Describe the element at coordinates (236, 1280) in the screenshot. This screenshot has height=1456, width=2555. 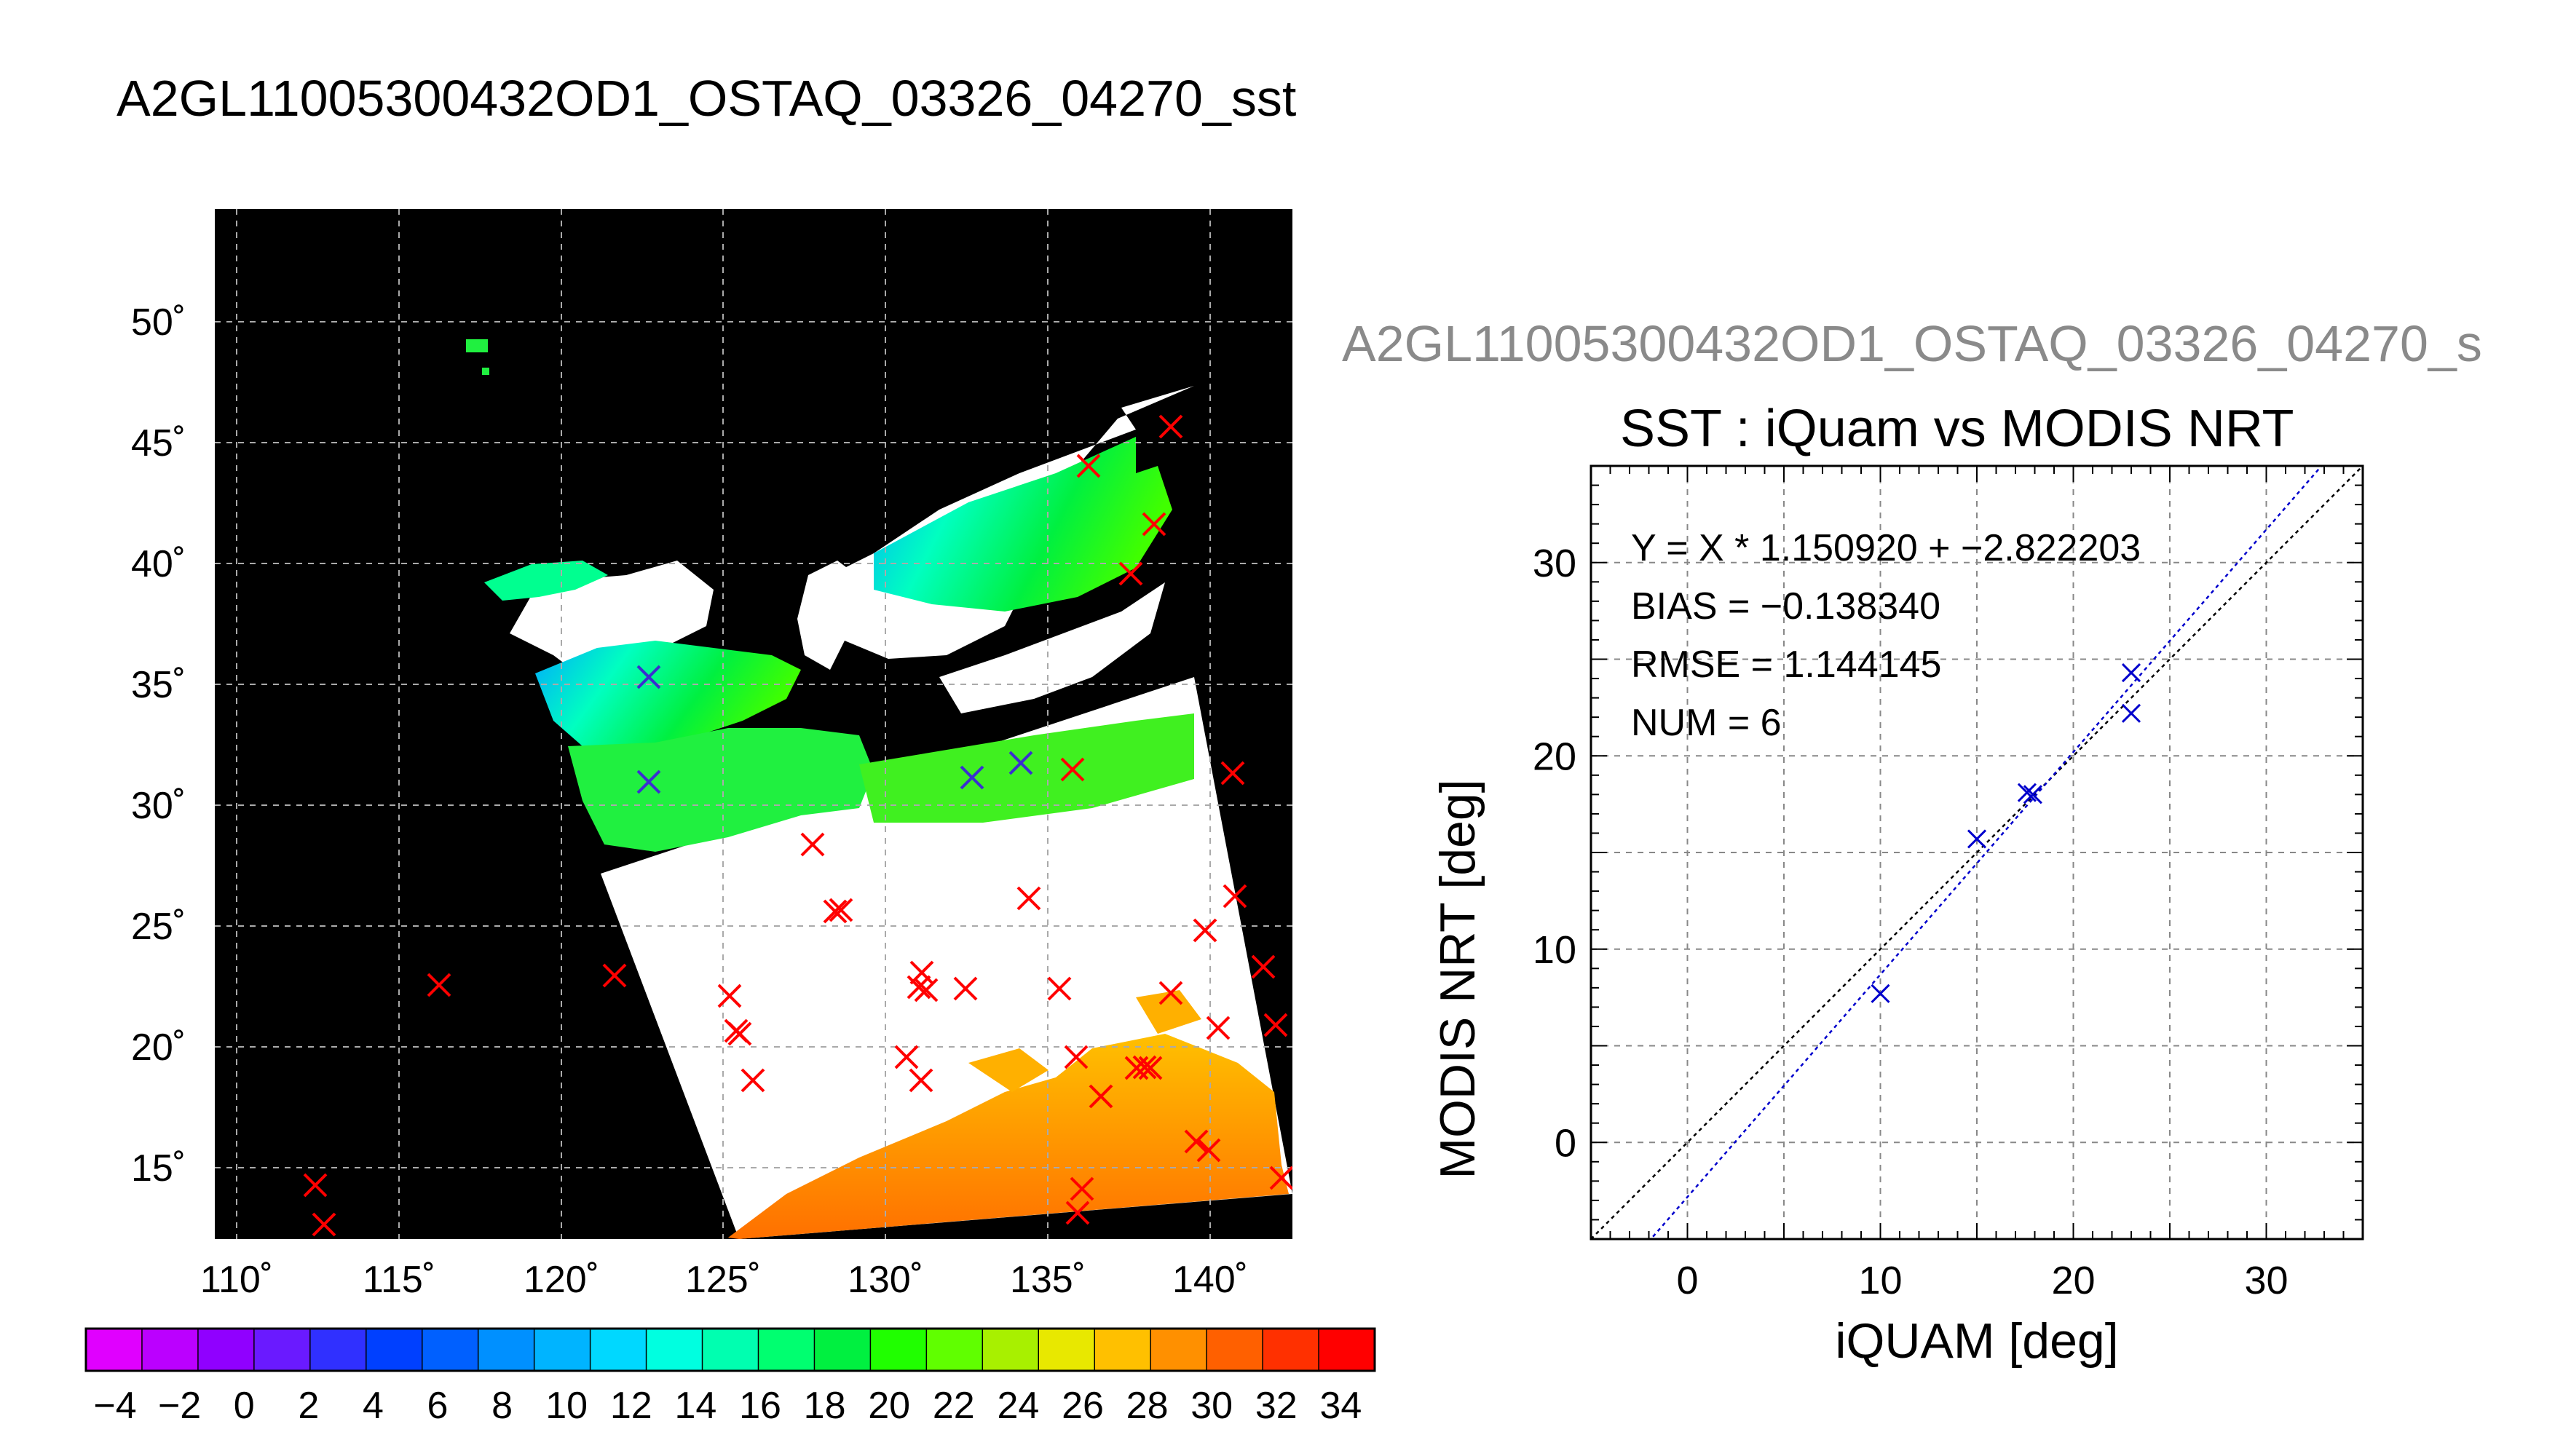
I see `lon-label: 110˚` at that location.